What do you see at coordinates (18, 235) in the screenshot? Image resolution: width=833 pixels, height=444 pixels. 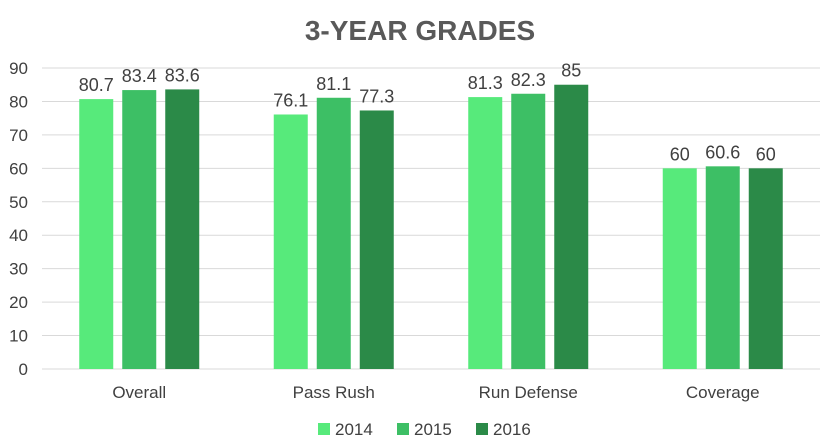 I see `y-tick-label: 40` at bounding box center [18, 235].